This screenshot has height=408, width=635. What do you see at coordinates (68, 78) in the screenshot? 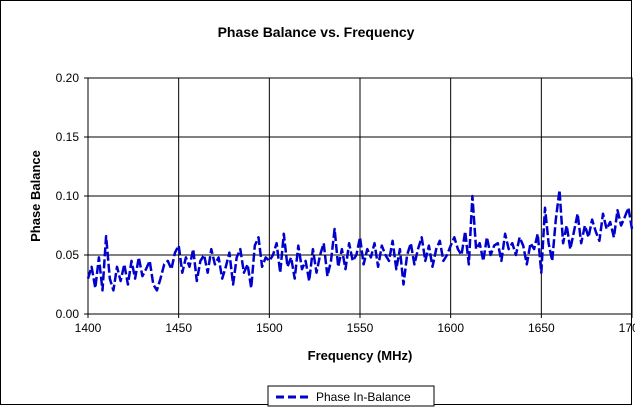
I see `y-tick-label: 0.20` at bounding box center [68, 78].